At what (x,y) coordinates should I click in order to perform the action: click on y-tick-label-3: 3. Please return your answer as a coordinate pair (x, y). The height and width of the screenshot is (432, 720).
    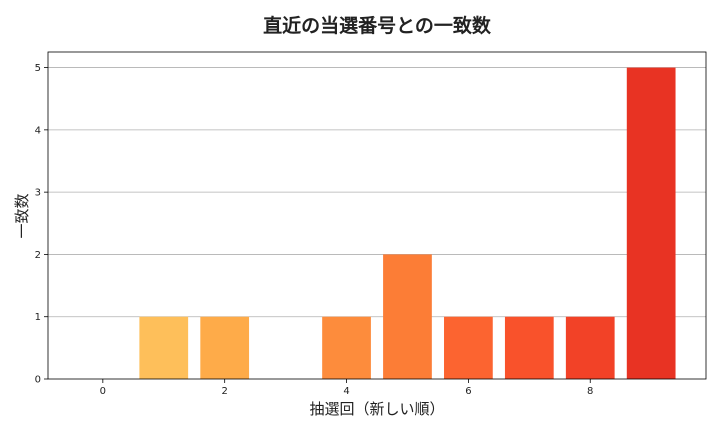
    Looking at the image, I should click on (38, 193).